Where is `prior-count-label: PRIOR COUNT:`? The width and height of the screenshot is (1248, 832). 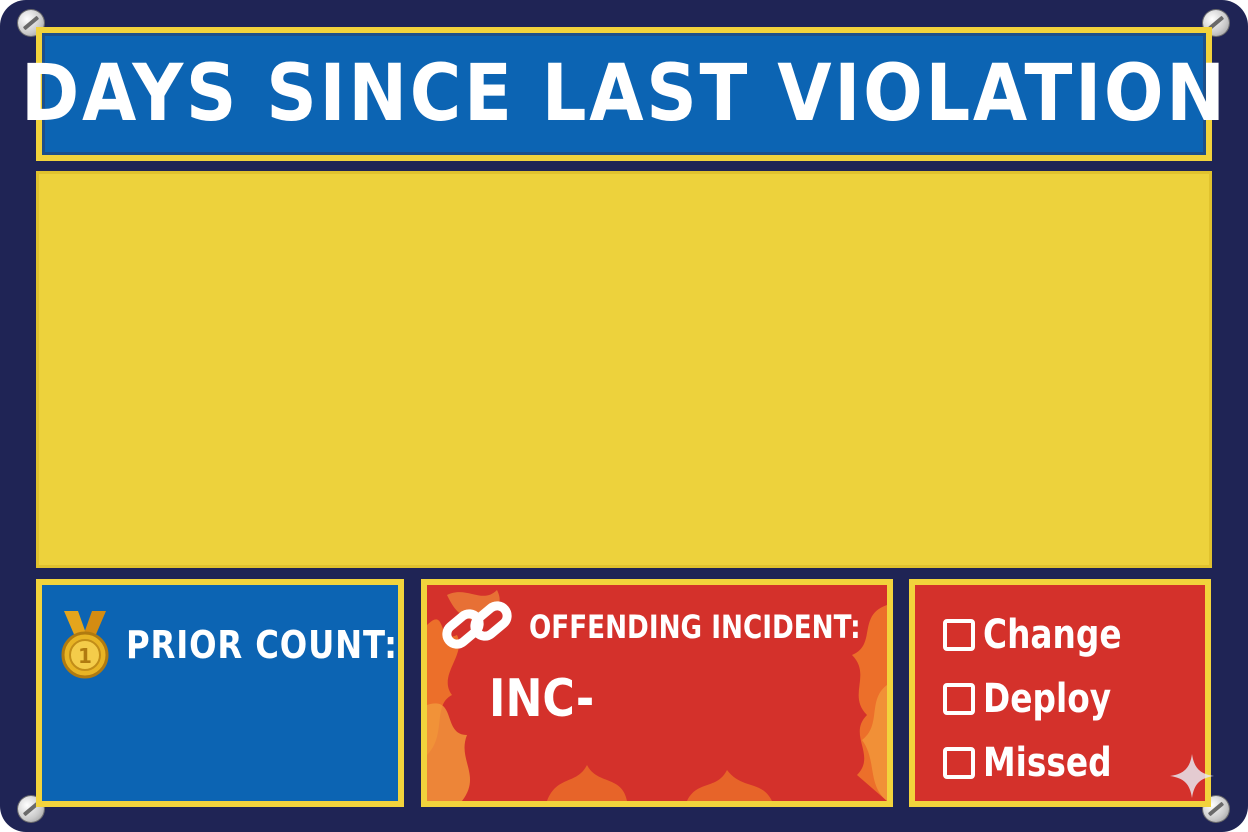
prior-count-label: PRIOR COUNT: is located at coordinates (262, 645).